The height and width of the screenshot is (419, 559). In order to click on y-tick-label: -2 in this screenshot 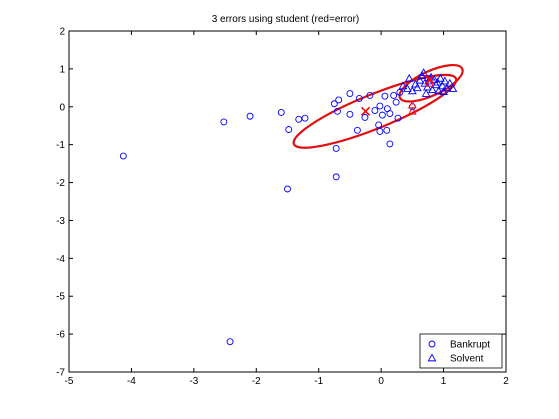, I will do `click(60, 183)`.